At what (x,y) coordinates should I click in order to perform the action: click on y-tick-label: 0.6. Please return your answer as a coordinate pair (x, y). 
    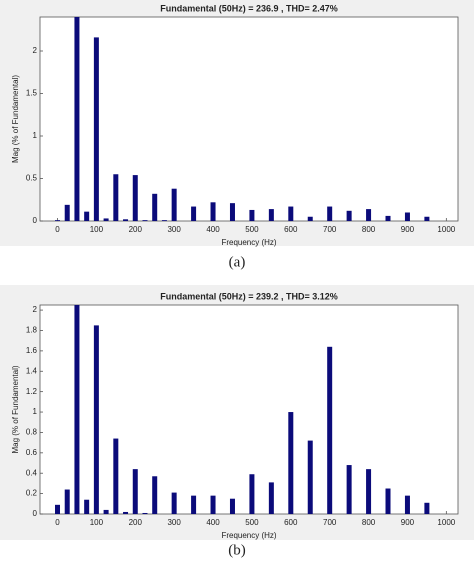
    Looking at the image, I should click on (32, 452).